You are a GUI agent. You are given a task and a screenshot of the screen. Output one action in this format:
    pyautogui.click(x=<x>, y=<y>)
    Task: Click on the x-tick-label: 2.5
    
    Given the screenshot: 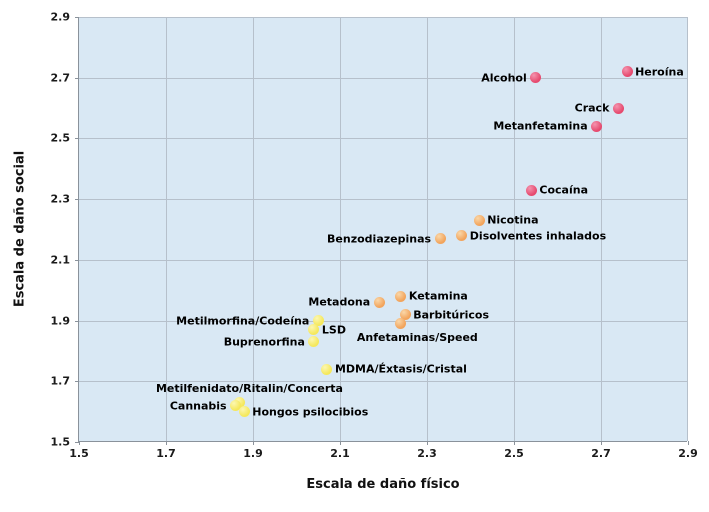 What is the action you would take?
    pyautogui.click(x=514, y=453)
    